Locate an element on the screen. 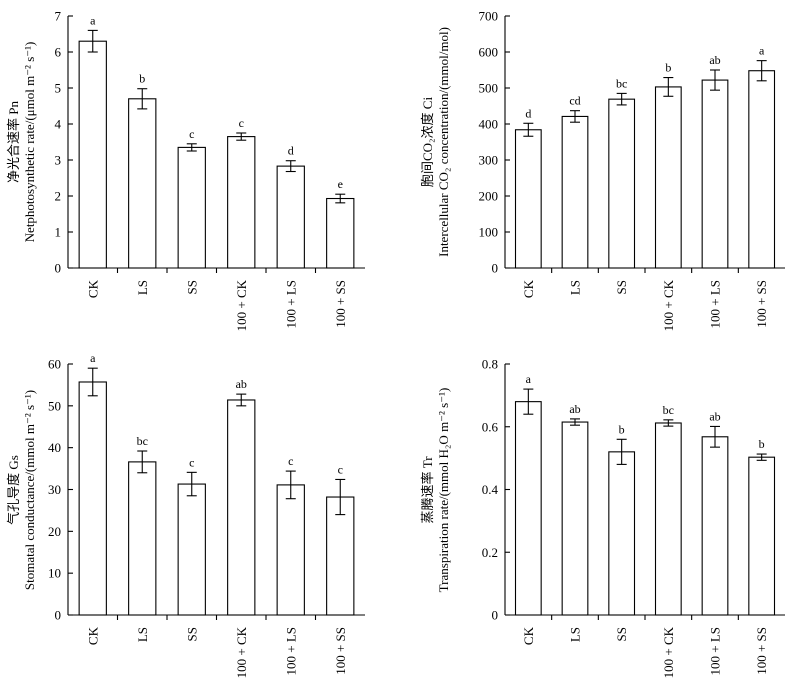  y-axis-title-1: 净光合速率 Pn is located at coordinates (13, 142).